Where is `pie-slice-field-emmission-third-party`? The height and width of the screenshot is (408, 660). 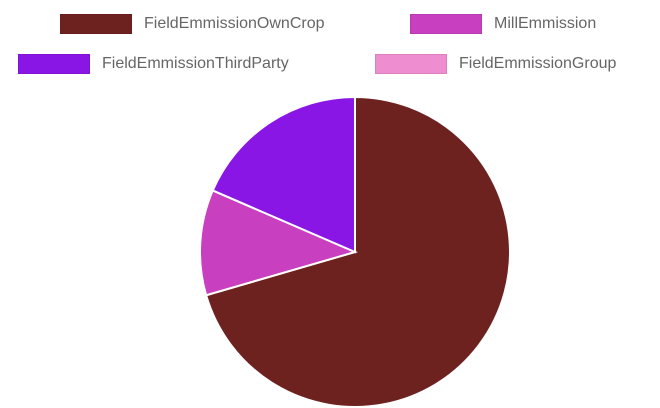 pie-slice-field-emmission-third-party is located at coordinates (283, 174).